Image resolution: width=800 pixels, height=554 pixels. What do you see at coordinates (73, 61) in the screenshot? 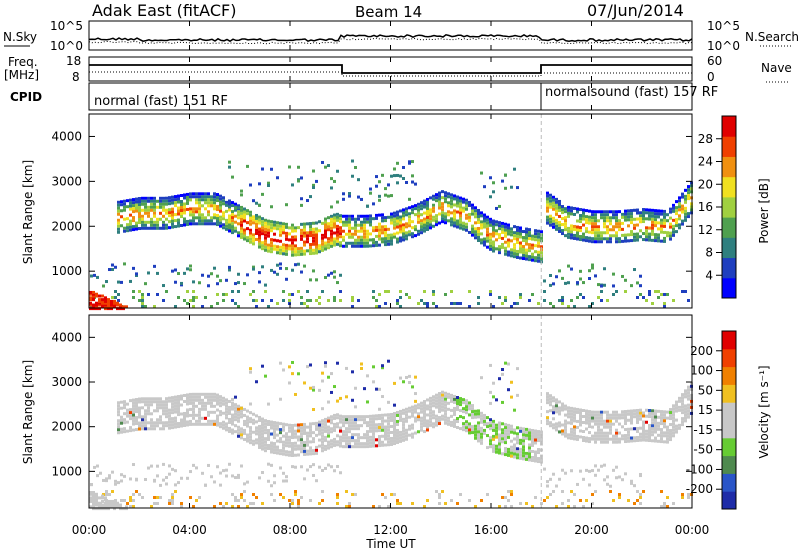
I see `freq-tick-high: 18` at bounding box center [73, 61].